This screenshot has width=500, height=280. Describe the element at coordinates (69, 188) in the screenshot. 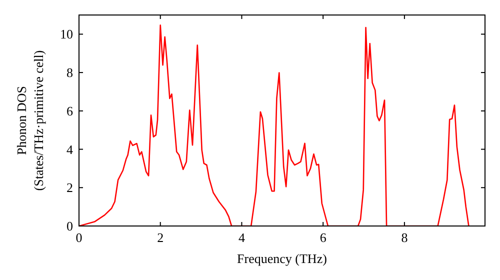

I see `y-tick-label: 2` at that location.